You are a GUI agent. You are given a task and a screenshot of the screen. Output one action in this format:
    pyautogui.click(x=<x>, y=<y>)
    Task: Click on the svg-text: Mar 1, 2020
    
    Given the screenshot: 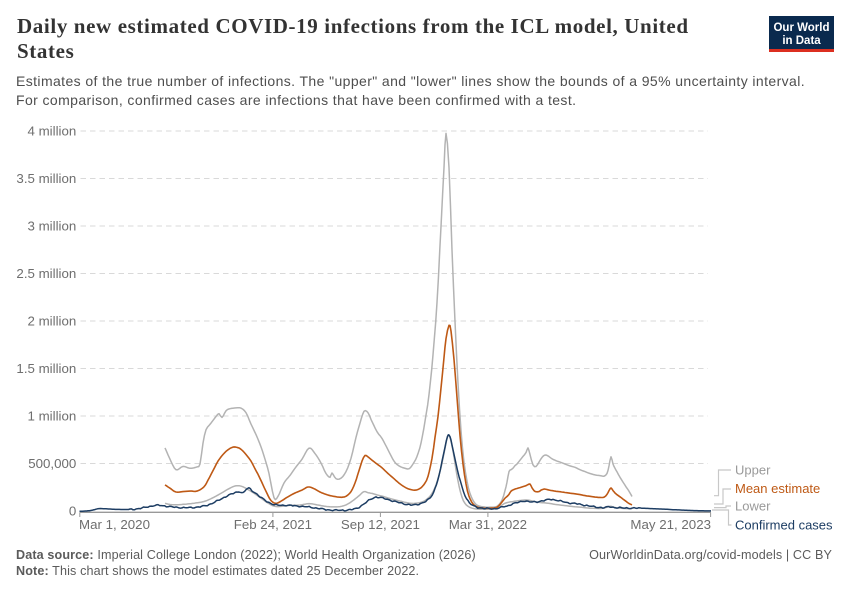 What is the action you would take?
    pyautogui.click(x=114, y=524)
    